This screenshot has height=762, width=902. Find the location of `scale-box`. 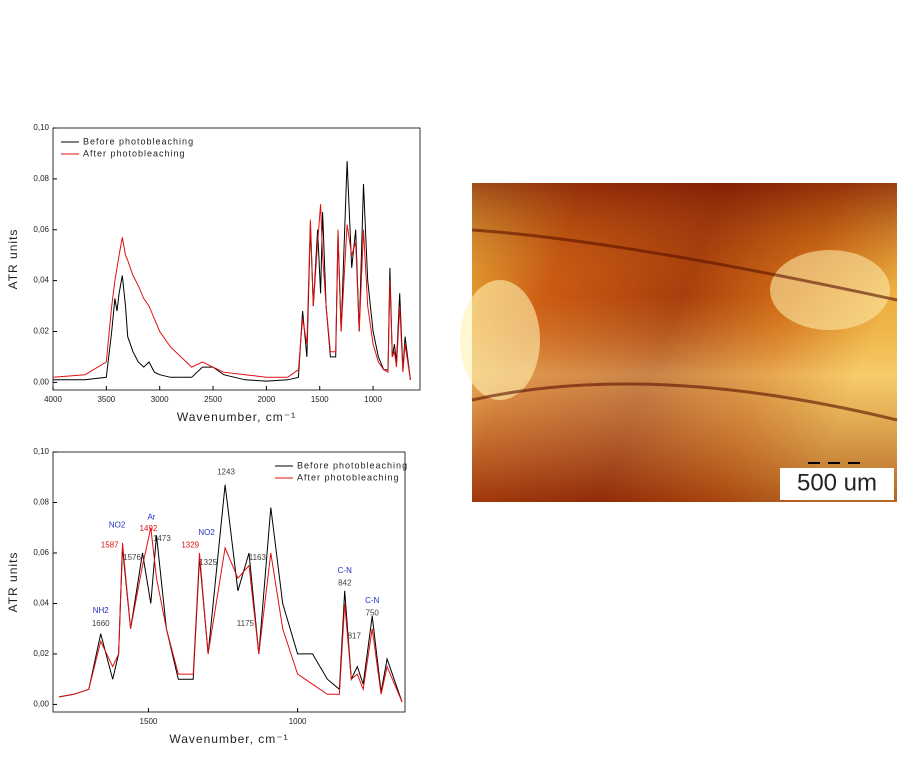

scale-box is located at coordinates (837, 484).